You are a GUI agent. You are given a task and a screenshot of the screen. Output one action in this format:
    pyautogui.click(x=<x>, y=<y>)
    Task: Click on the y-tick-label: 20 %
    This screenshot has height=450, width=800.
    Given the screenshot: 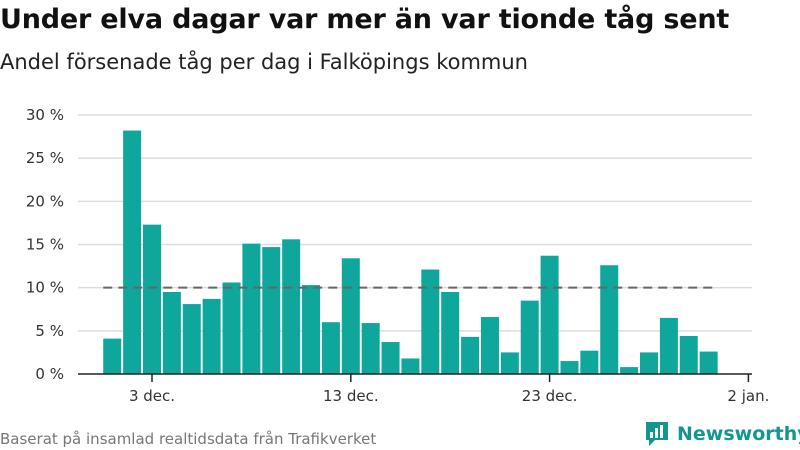 What is the action you would take?
    pyautogui.click(x=45, y=201)
    